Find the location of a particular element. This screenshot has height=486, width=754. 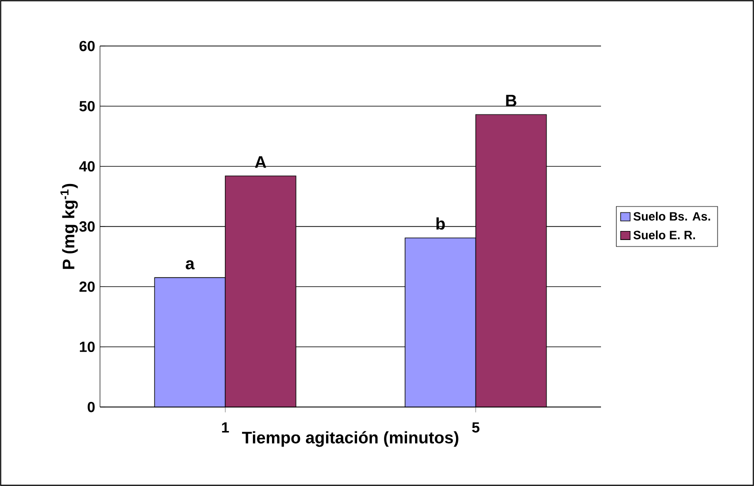

y-tick-label: 10 is located at coordinates (87, 347).